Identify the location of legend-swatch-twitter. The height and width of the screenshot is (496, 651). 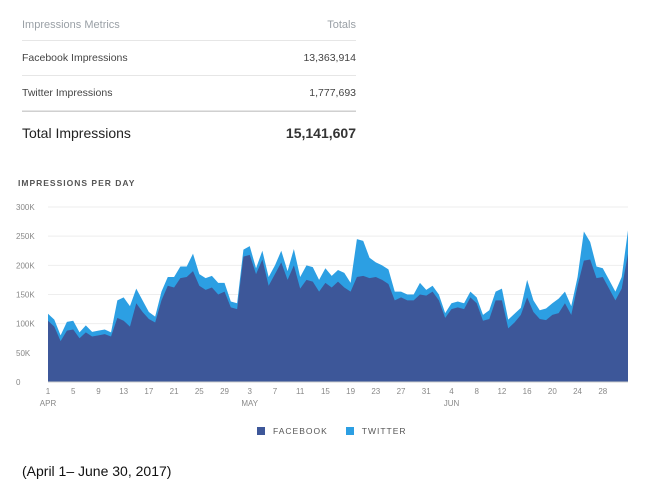
(349, 431).